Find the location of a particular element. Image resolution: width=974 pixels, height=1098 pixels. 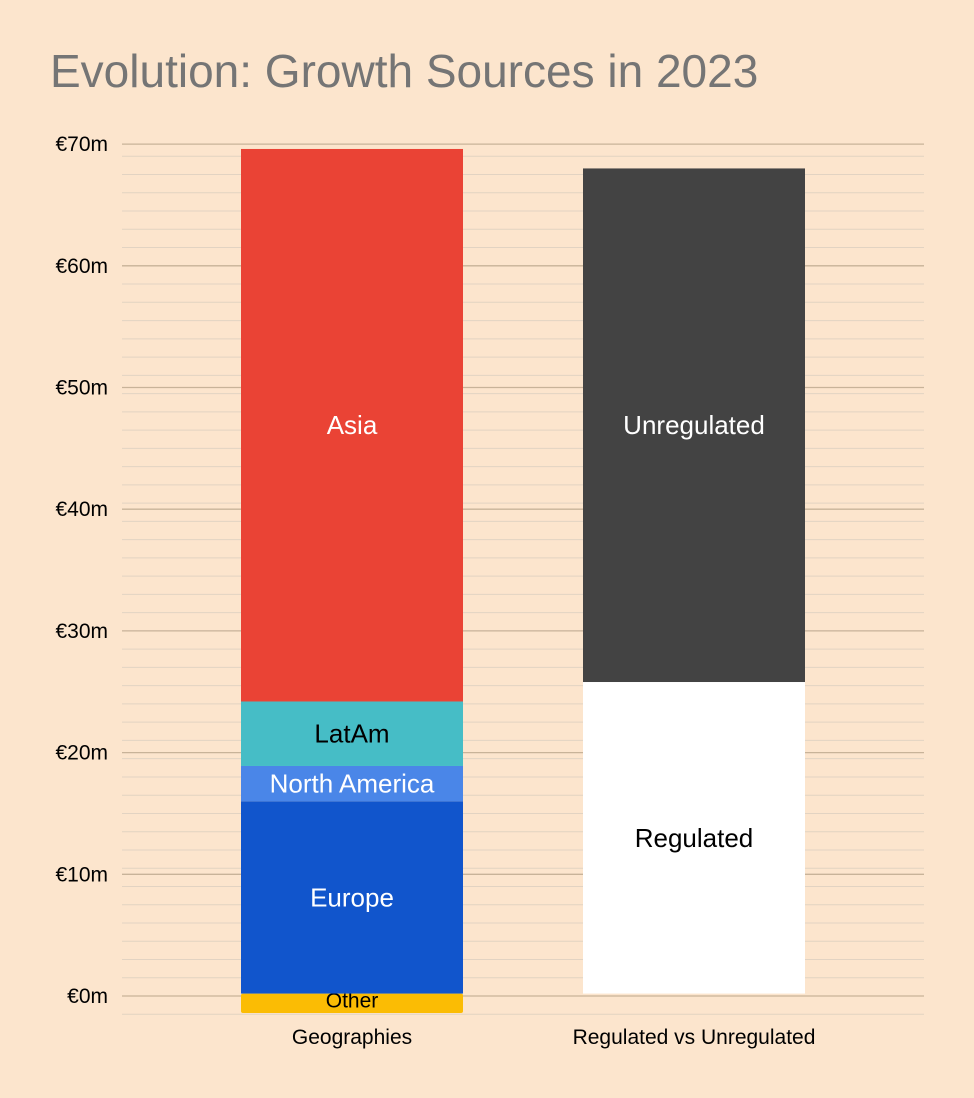

bar-segment-north-america is located at coordinates (352, 783).